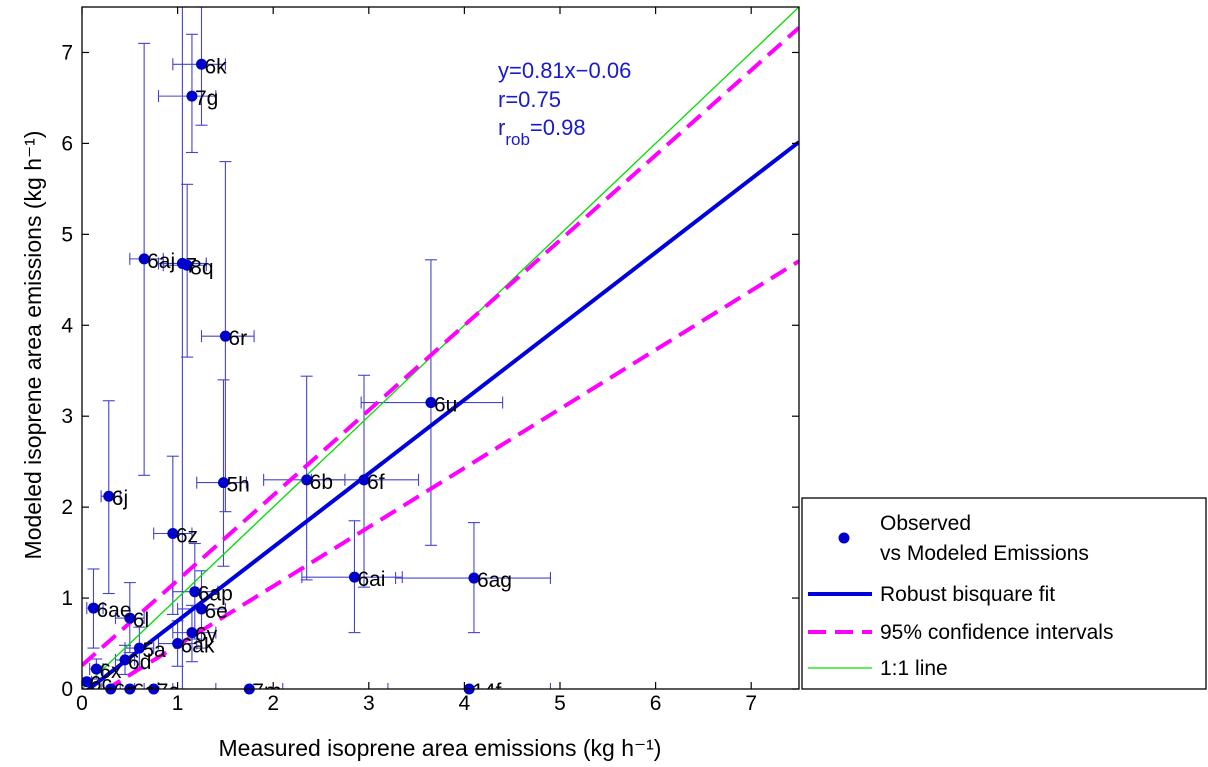 This screenshot has height=767, width=1208. What do you see at coordinates (187, 536) in the screenshot?
I see `point-label: 6z` at bounding box center [187, 536].